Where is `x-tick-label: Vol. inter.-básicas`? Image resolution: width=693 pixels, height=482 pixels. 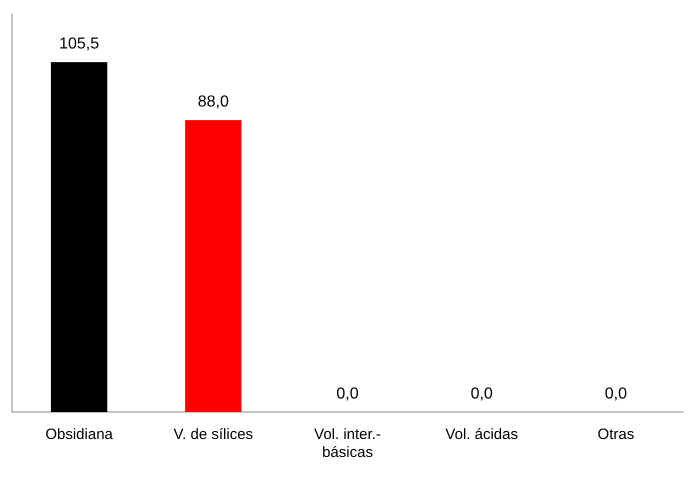
x-tick-label: Vol. inter.-básicas is located at coordinates (347, 444).